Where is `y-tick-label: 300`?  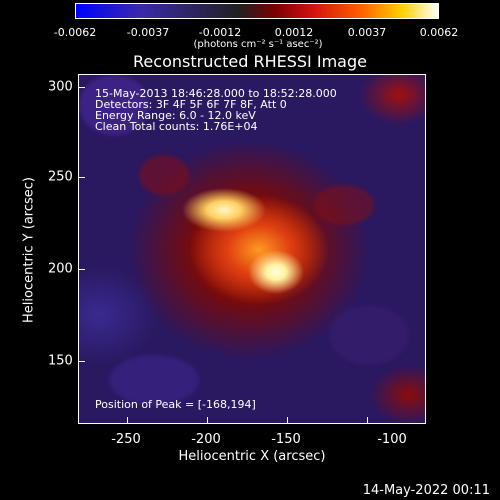
y-tick-label: 300 is located at coordinates (60, 87).